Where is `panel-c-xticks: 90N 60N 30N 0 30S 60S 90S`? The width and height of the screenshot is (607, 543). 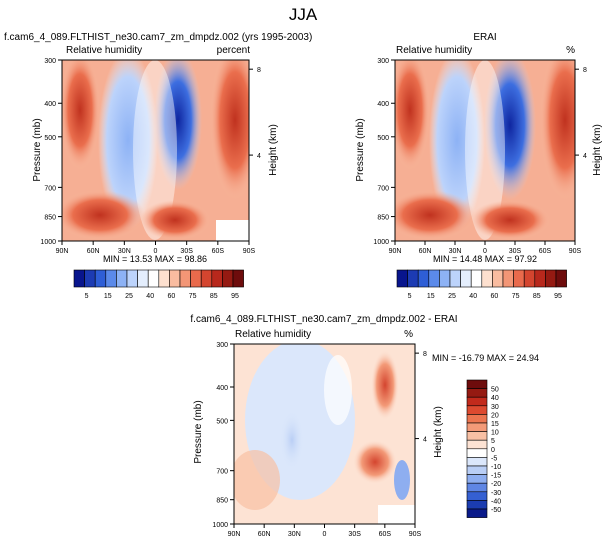
panel-c-xticks: 90N 60N 30N 0 30S 60S 90S is located at coordinates (325, 531).